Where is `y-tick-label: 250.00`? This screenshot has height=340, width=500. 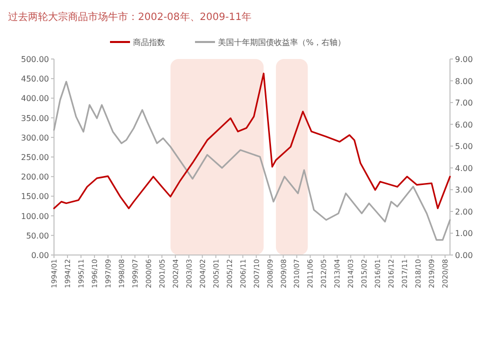
y-tick-label: 250.00 is located at coordinates (35, 157).